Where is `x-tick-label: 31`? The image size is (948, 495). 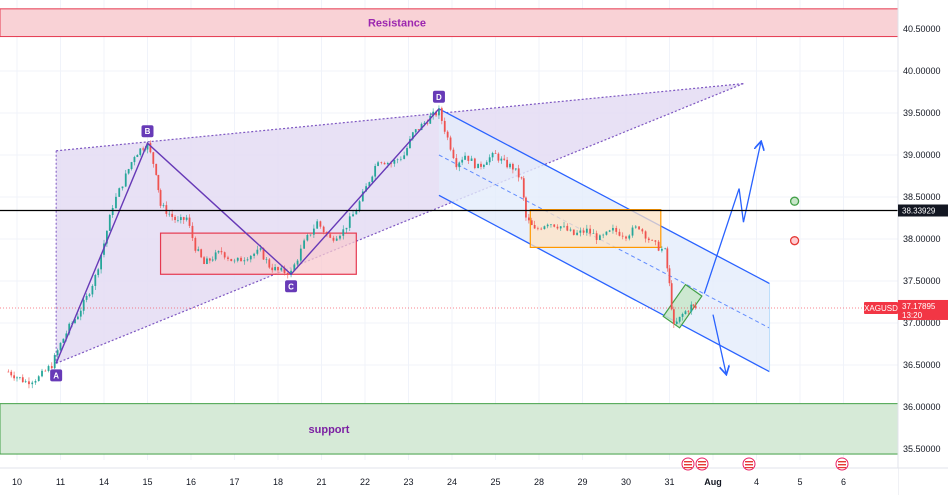 x-tick-label: 31 is located at coordinates (669, 482).